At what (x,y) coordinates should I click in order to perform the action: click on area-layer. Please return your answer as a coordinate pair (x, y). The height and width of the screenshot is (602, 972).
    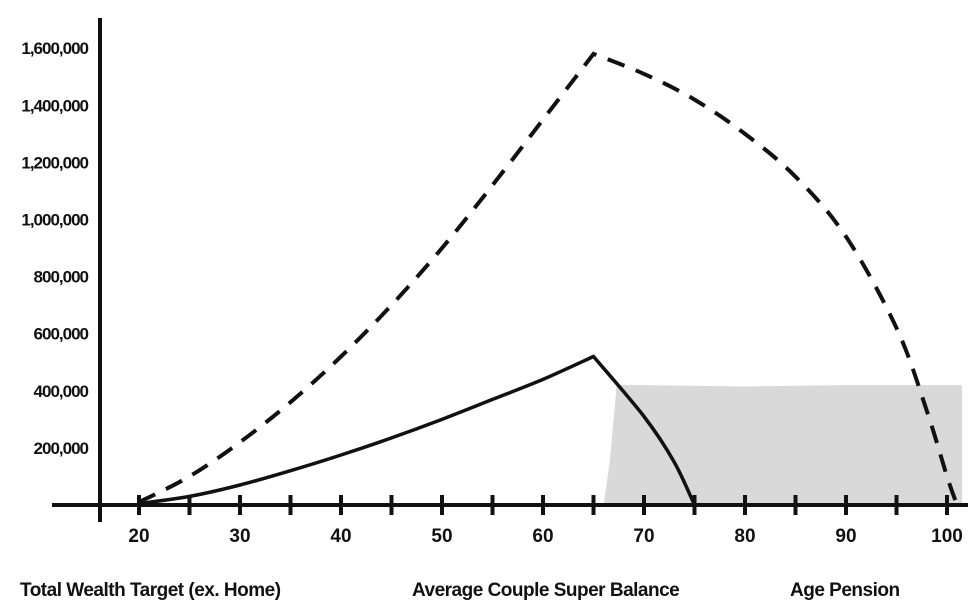
    Looking at the image, I should click on (783, 445).